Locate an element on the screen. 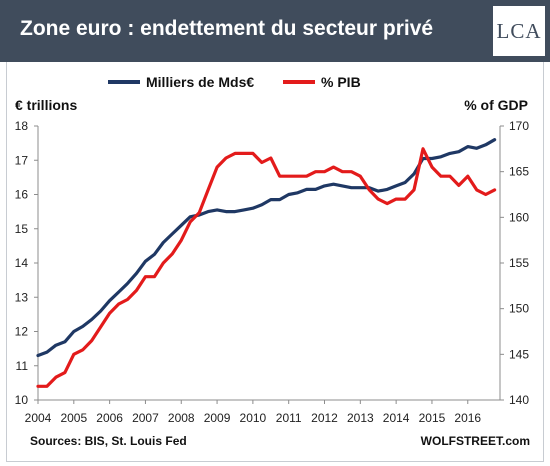  left-tick-label: 10 is located at coordinates (22, 400).